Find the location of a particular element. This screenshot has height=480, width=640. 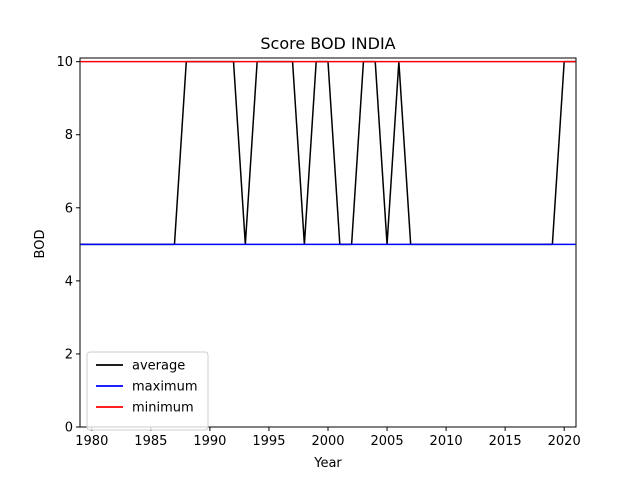

x-tick-label: 2020 is located at coordinates (564, 441).